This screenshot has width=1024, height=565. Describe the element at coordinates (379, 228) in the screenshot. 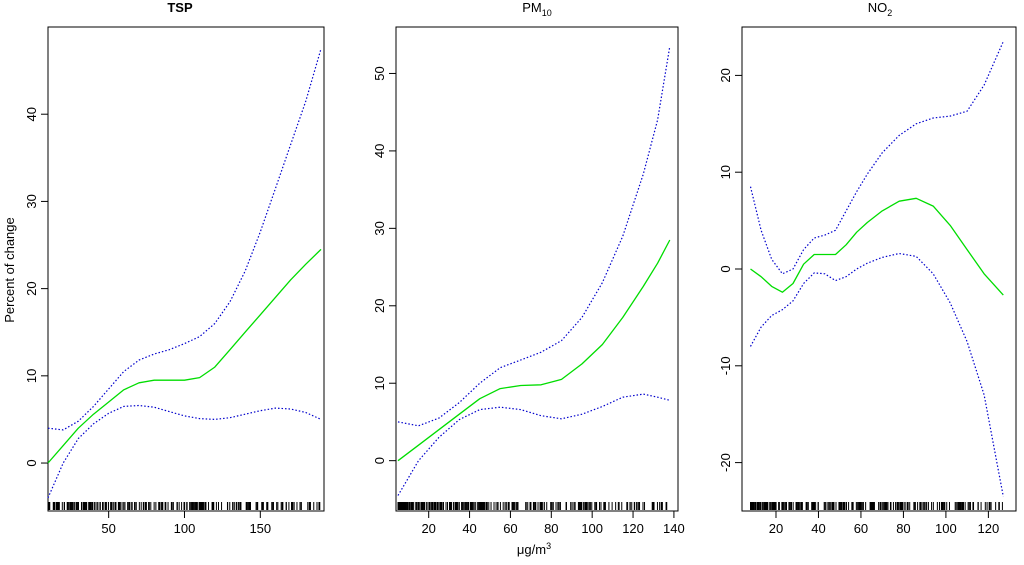

I see `y-tick-label-pm10: 30` at that location.